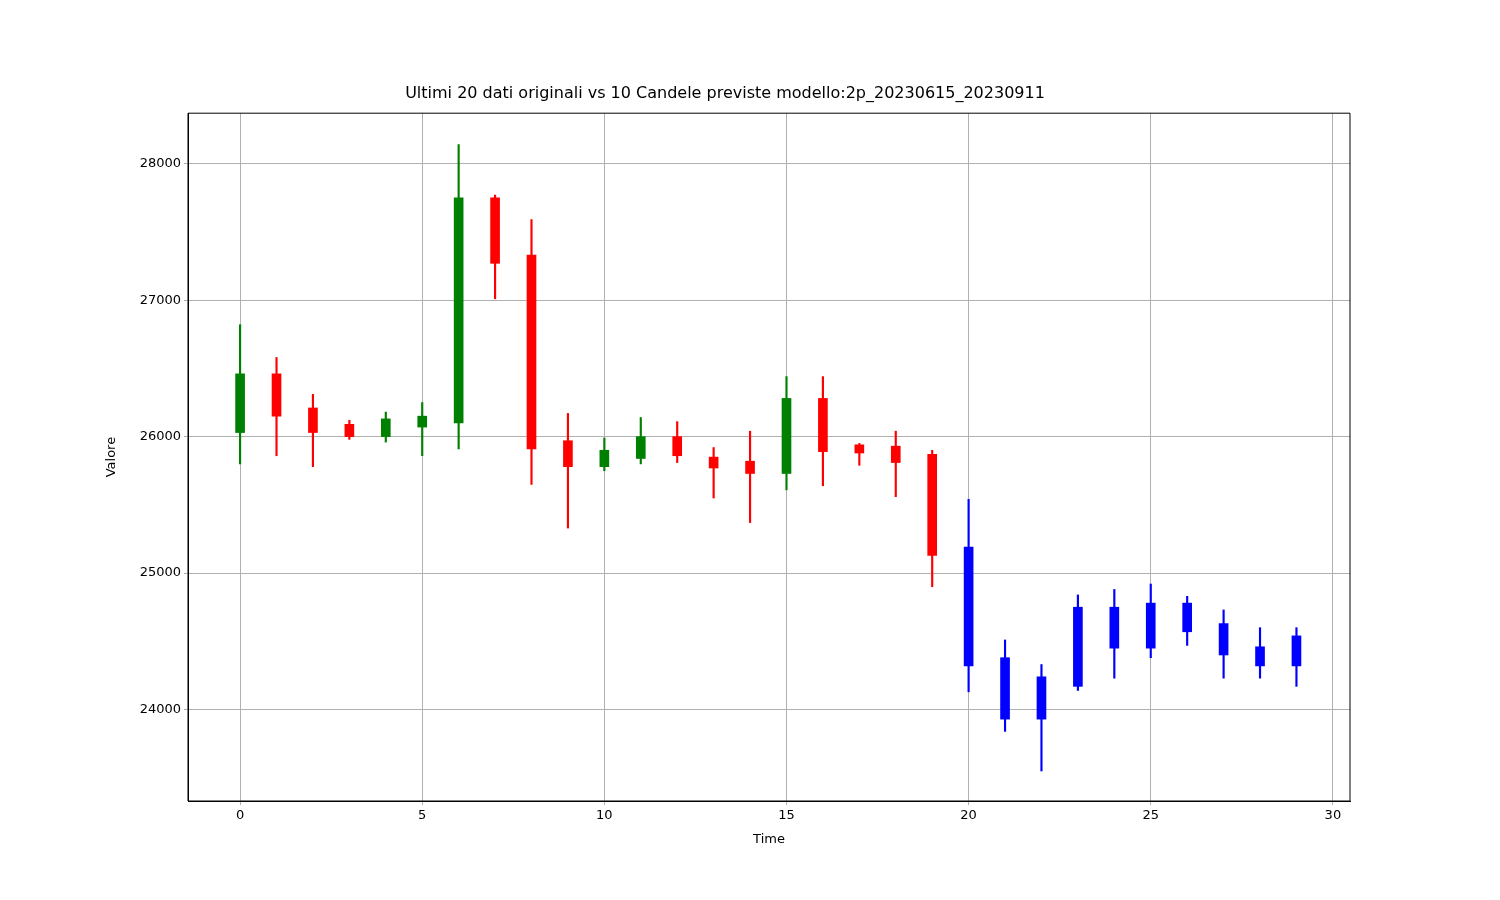 This screenshot has width=1500, height=900. I want to click on y-axis-title: Valore, so click(111, 457).